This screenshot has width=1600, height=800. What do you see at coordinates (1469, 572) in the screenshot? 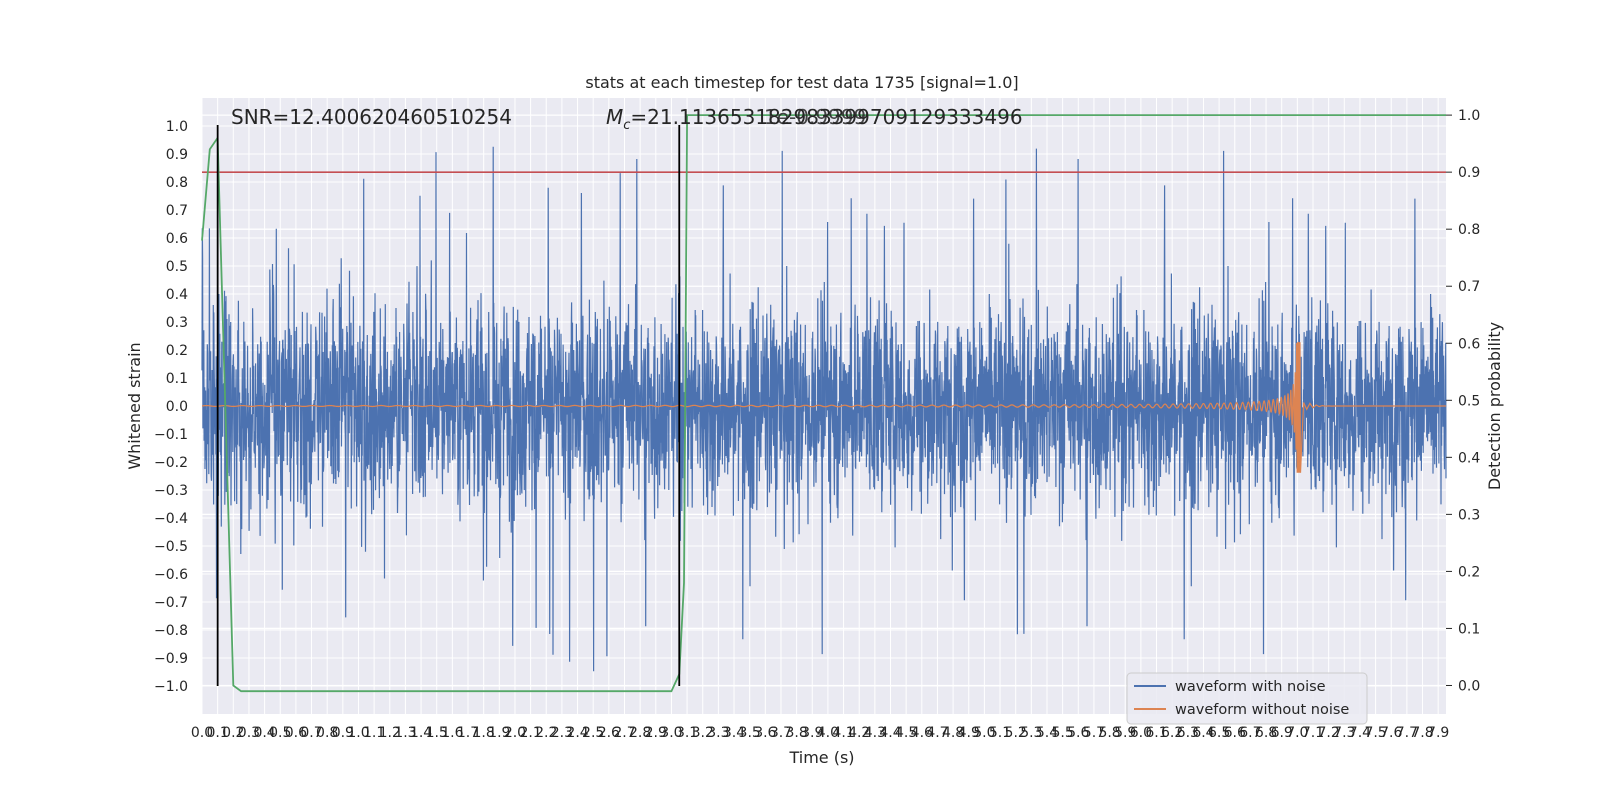
I see `y2-tick-label: 0.2` at bounding box center [1469, 572].